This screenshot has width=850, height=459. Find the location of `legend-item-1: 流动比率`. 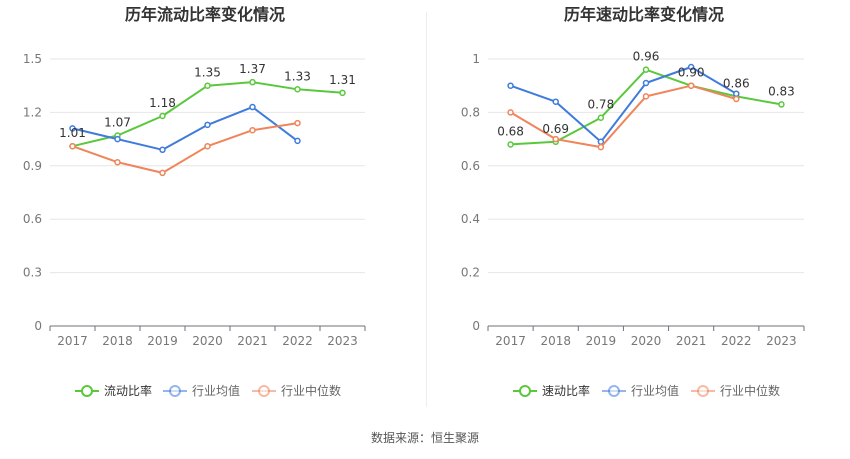

legend-item-1: 流动比率 is located at coordinates (113, 390).